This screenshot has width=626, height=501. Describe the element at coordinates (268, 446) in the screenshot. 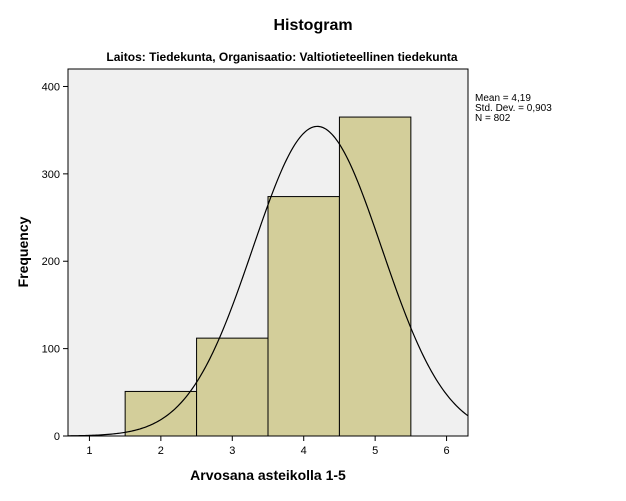

I see `x-axis-ticks: 1 2 3 4 5 6` at that location.